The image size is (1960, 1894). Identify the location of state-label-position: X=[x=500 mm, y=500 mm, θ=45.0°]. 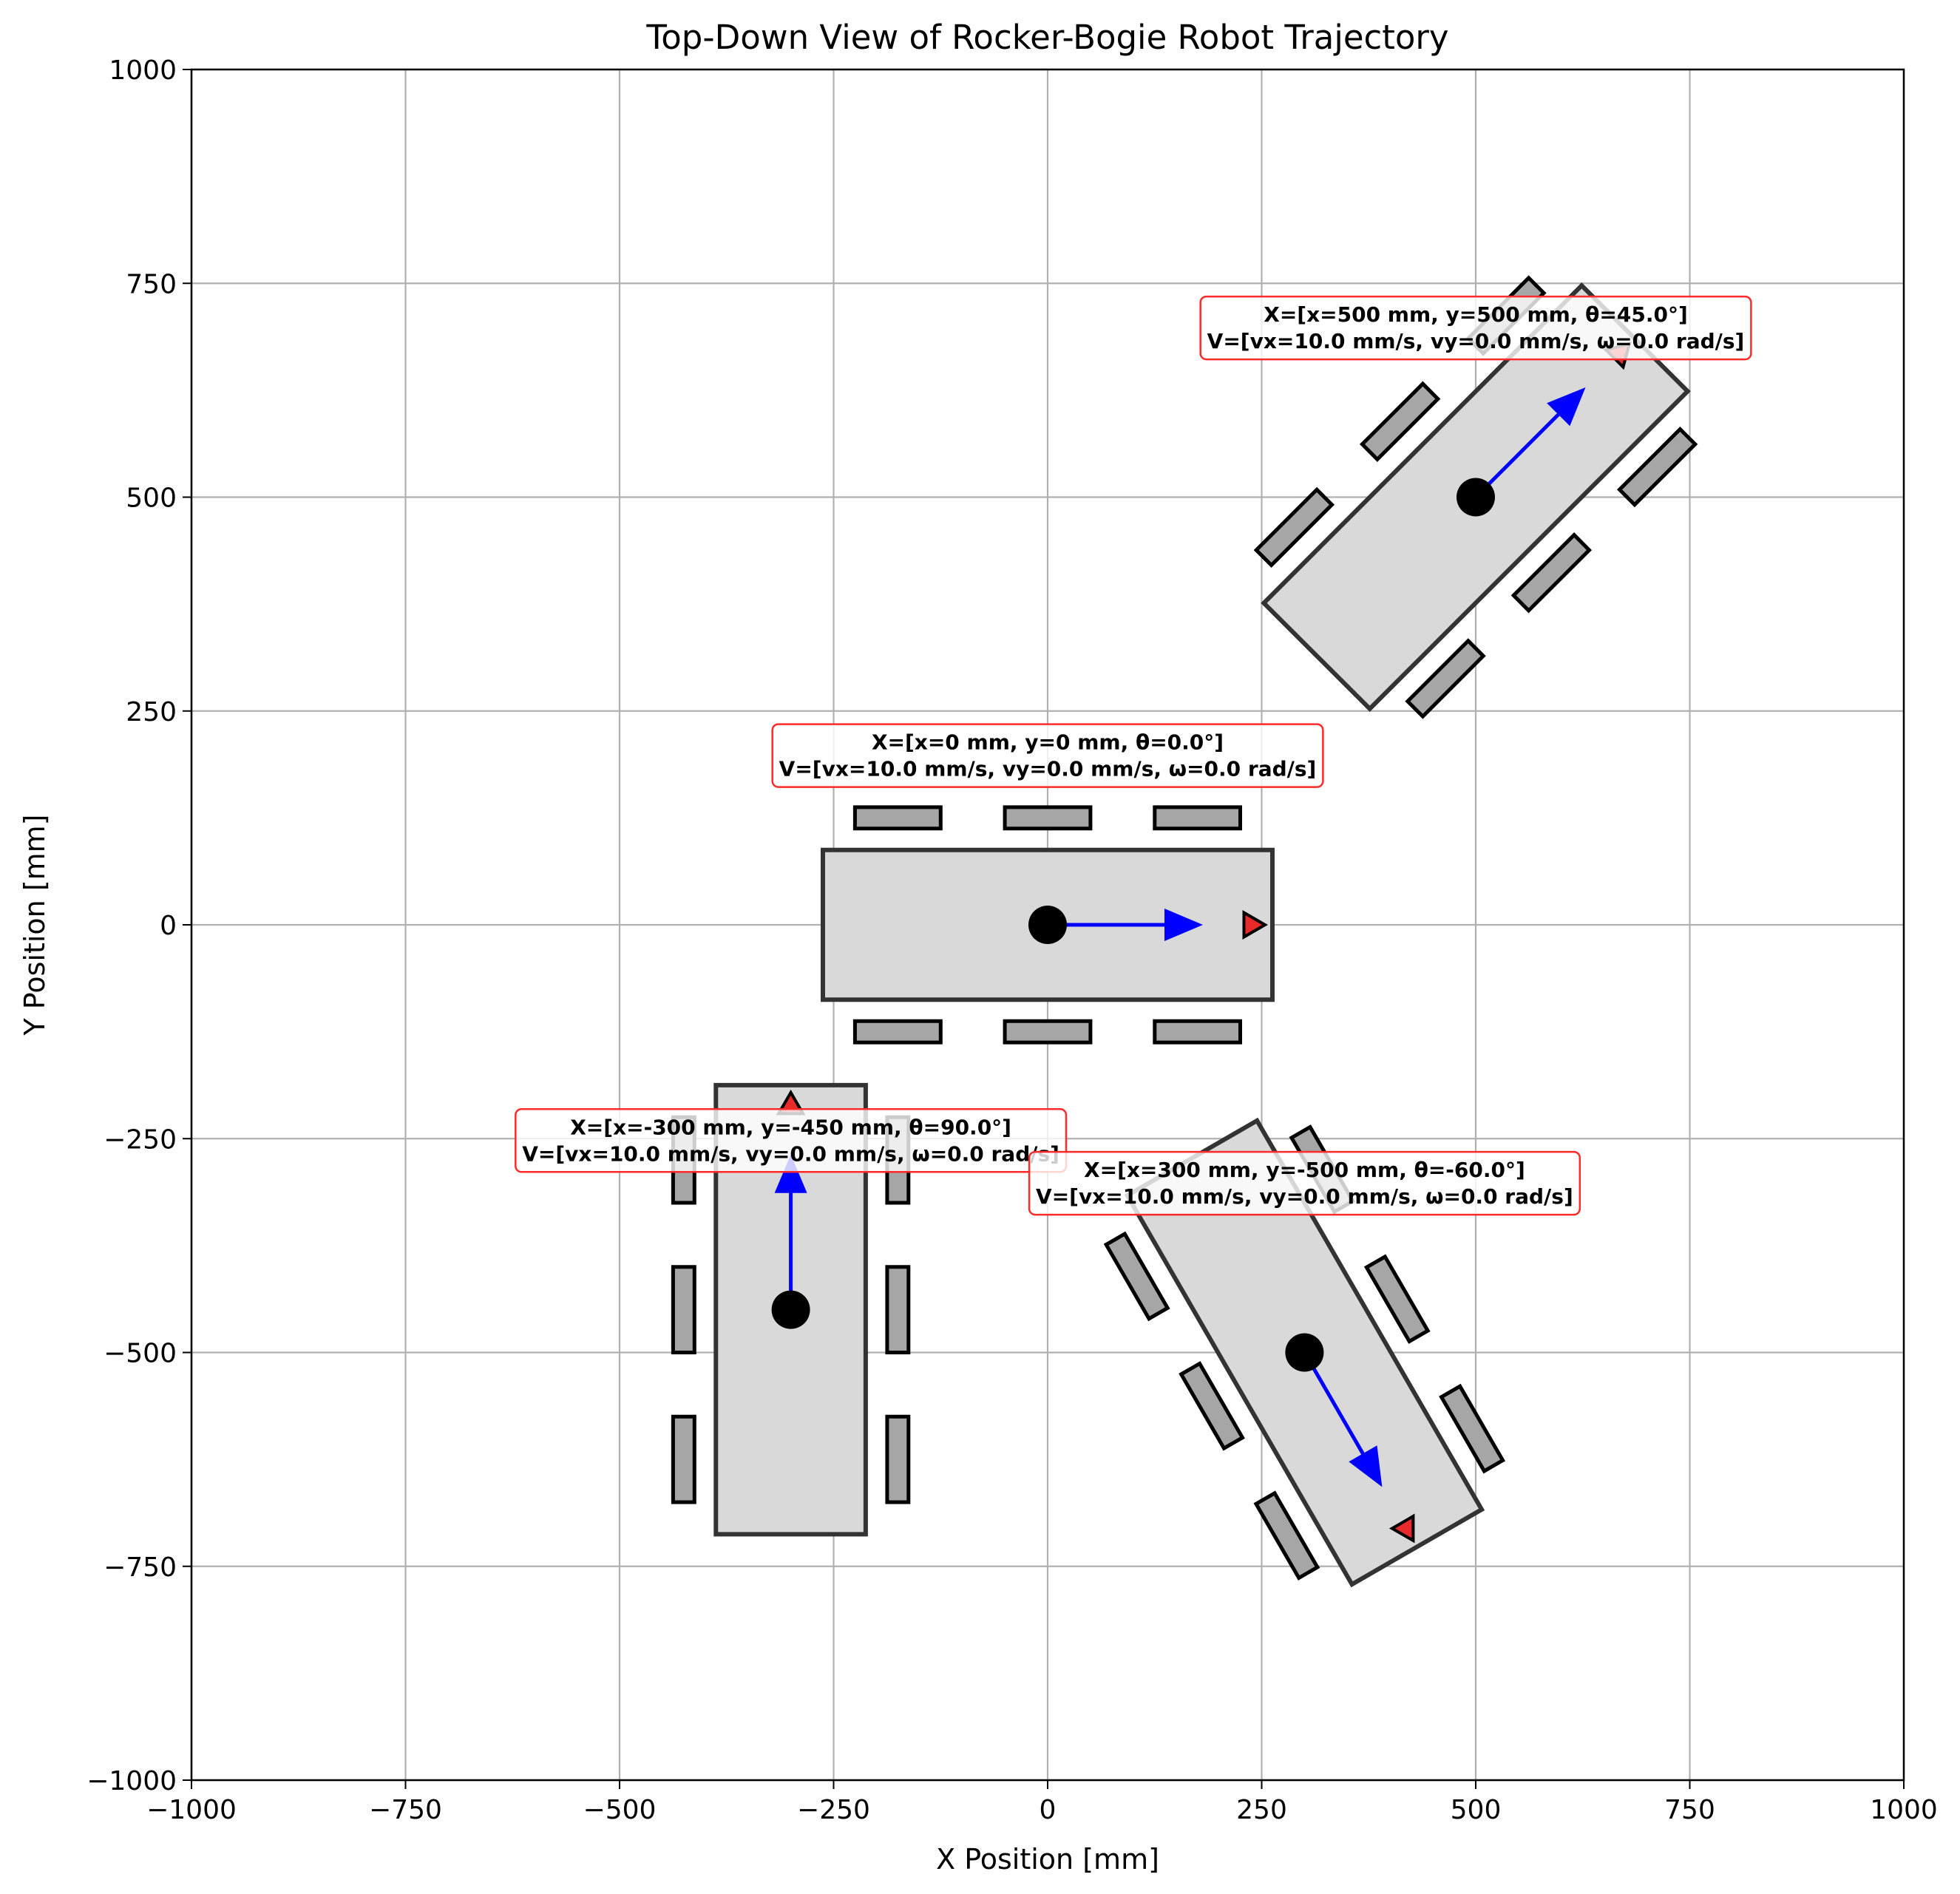
(1476, 314).